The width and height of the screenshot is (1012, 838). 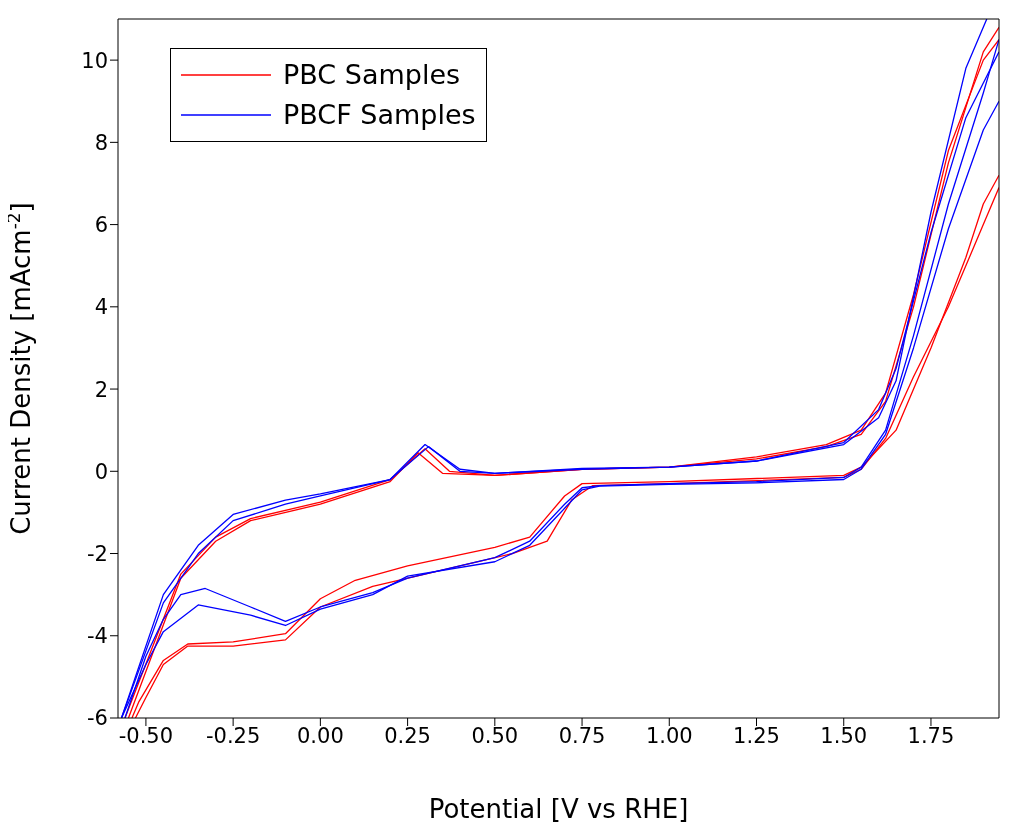 What do you see at coordinates (97, 636) in the screenshot?
I see `y-tick-label: -4` at bounding box center [97, 636].